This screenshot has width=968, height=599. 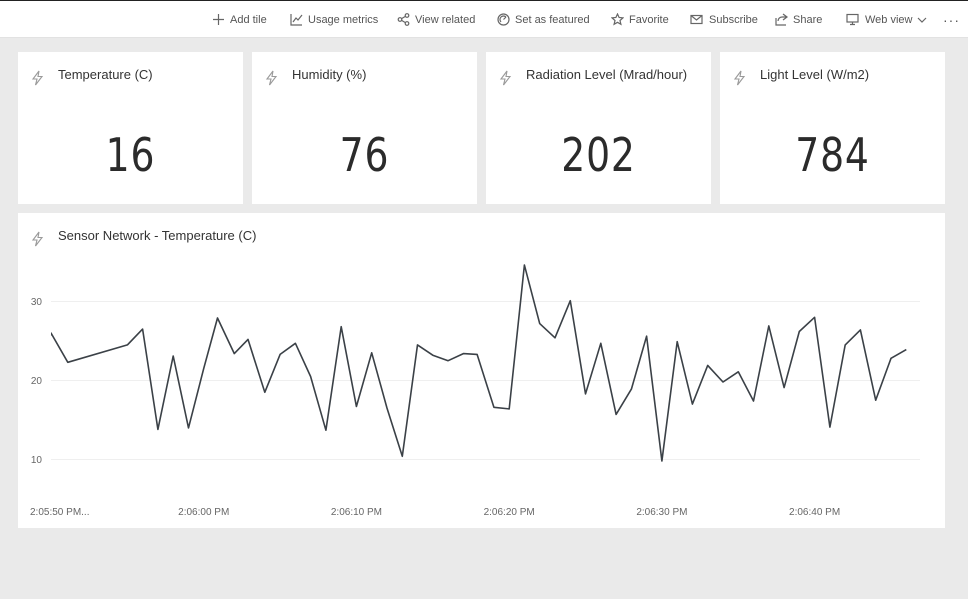 I want to click on share-button: Share, so click(x=798, y=19).